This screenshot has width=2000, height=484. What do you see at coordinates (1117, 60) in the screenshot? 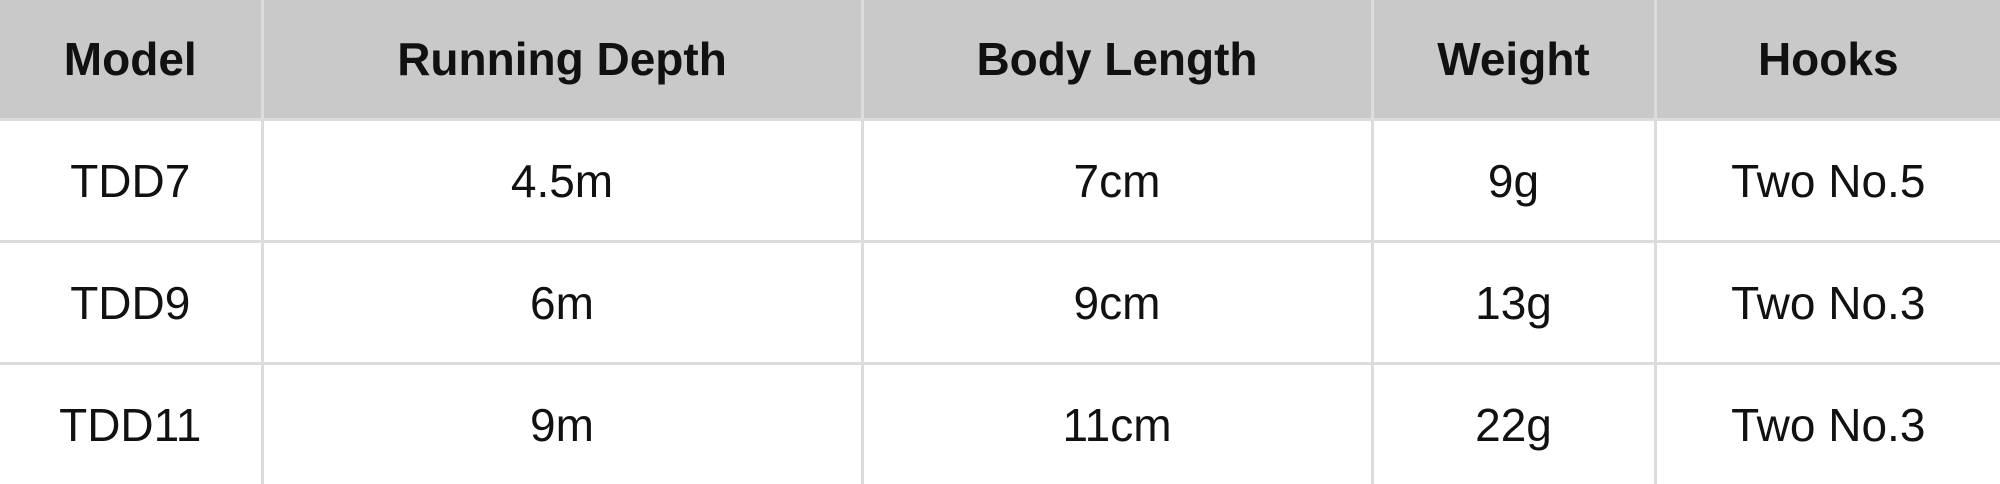
I see `header-body-length: Body Length` at bounding box center [1117, 60].